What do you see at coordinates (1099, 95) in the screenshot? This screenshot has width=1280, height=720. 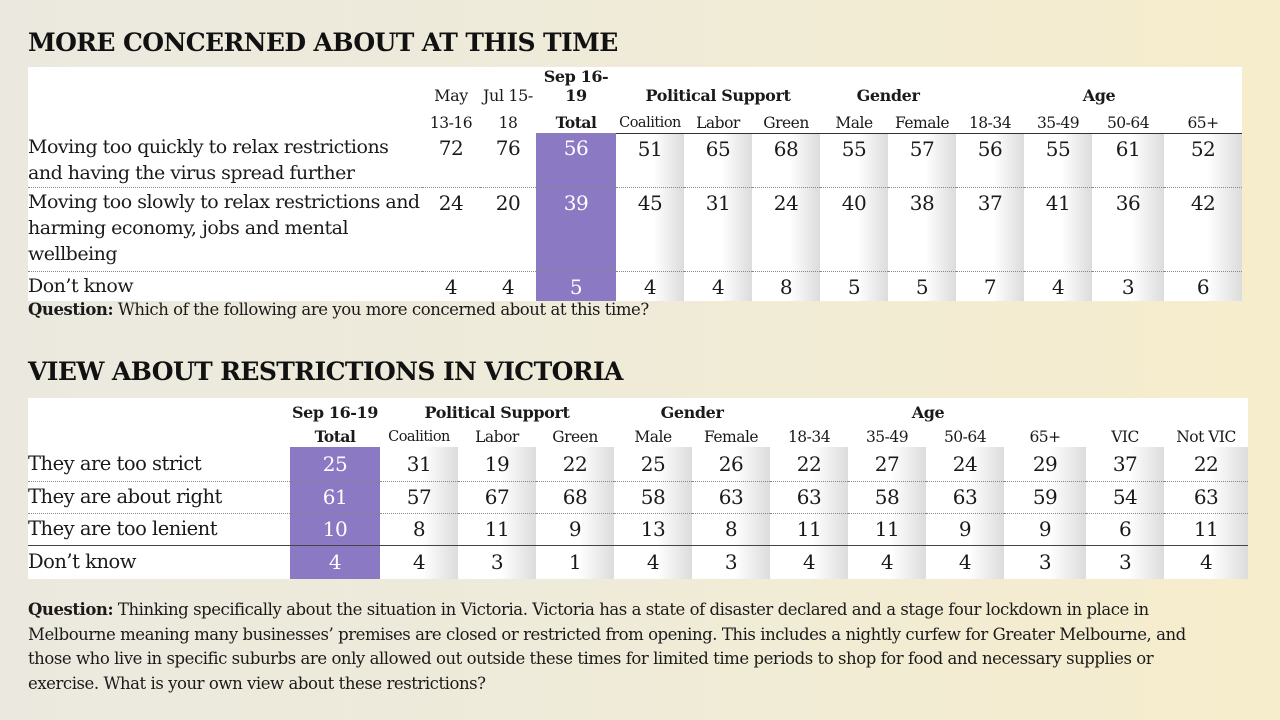 I see `group-head-age: Age` at bounding box center [1099, 95].